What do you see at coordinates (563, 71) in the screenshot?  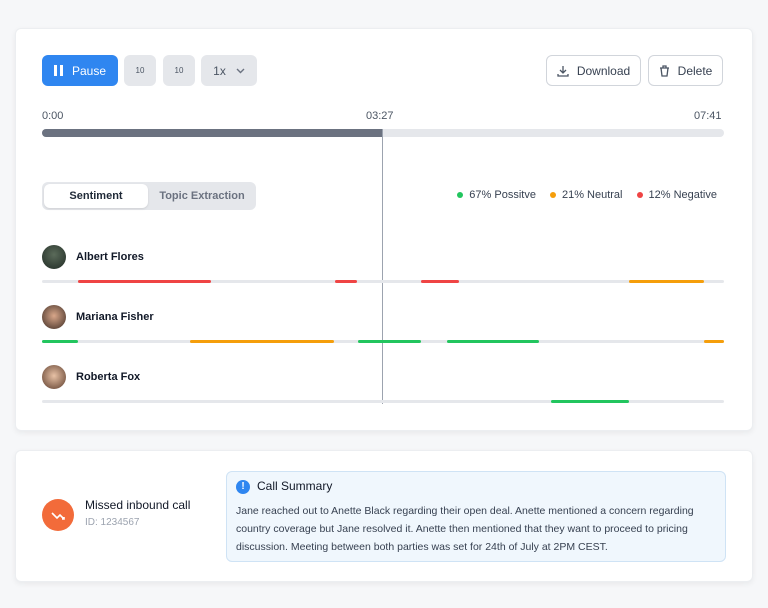 I see `download-icon` at bounding box center [563, 71].